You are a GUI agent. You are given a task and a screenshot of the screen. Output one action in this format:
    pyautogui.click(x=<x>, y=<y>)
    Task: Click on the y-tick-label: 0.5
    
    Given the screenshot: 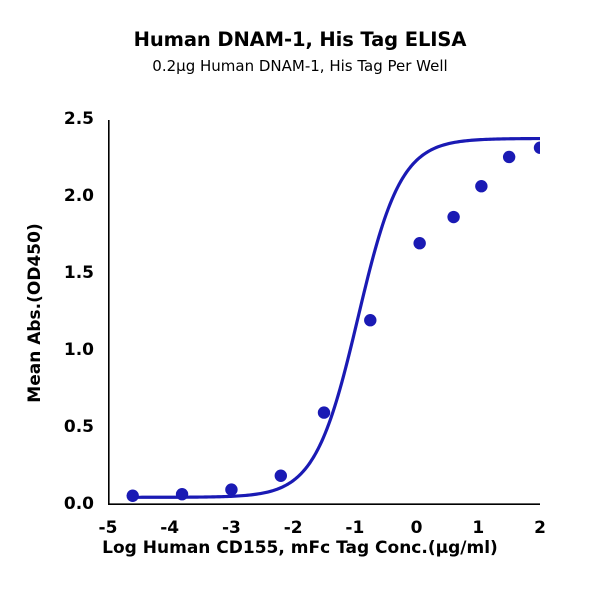 What is the action you would take?
    pyautogui.click(x=78, y=427)
    